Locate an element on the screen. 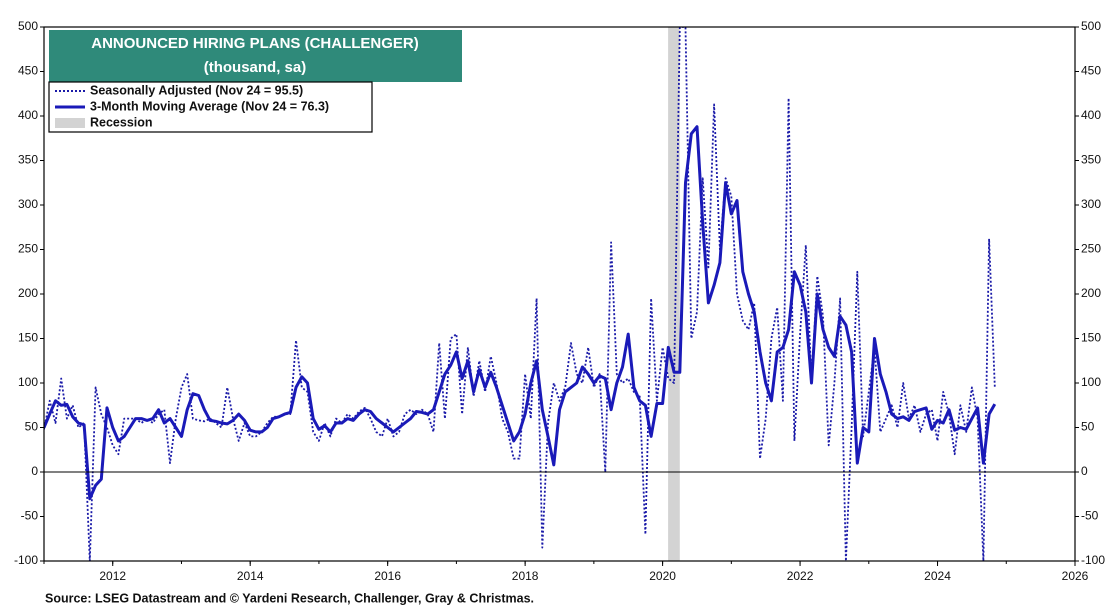 The image size is (1120, 616). chart-title: ANNOUNCED HIRING PLANS (CHALLENGER) is located at coordinates (255, 43).